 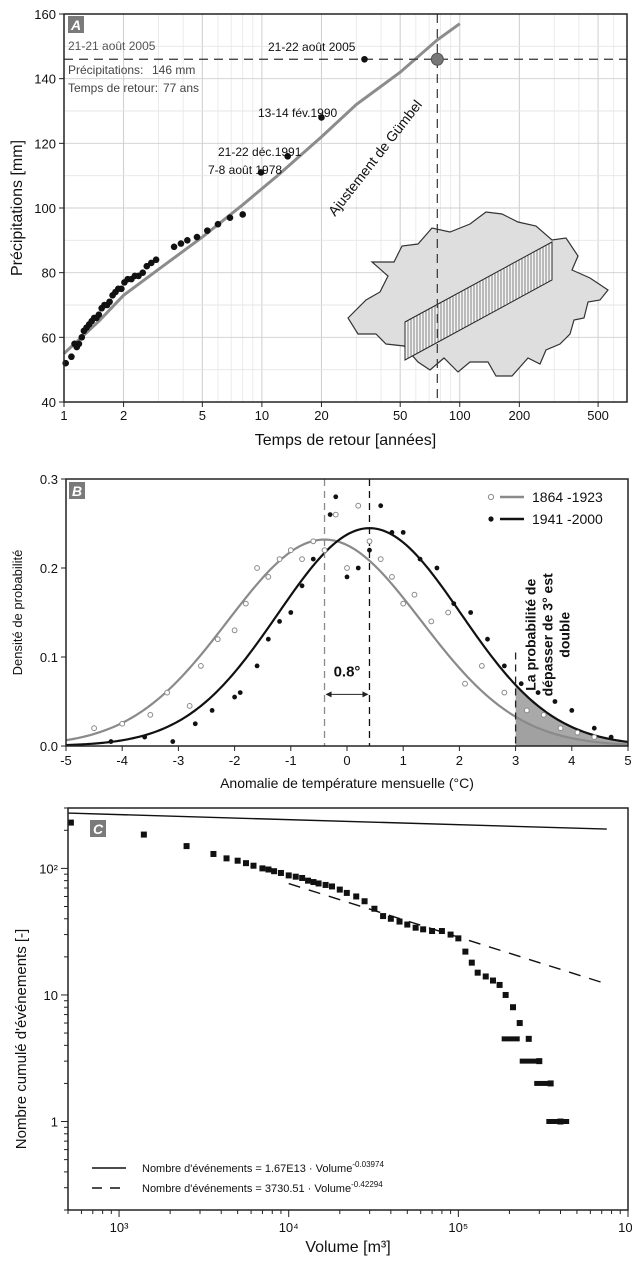 I want to click on panel-c-tag: C, so click(x=98, y=828).